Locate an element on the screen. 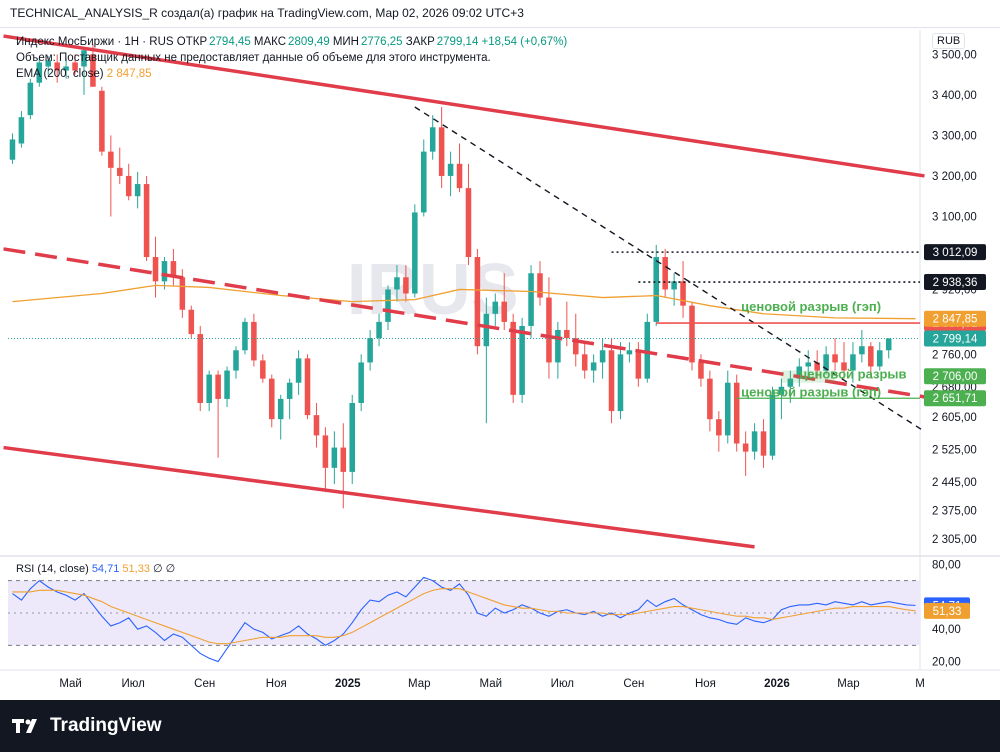 The height and width of the screenshot is (752, 1000). tradingview-logo-icon is located at coordinates (24, 726).